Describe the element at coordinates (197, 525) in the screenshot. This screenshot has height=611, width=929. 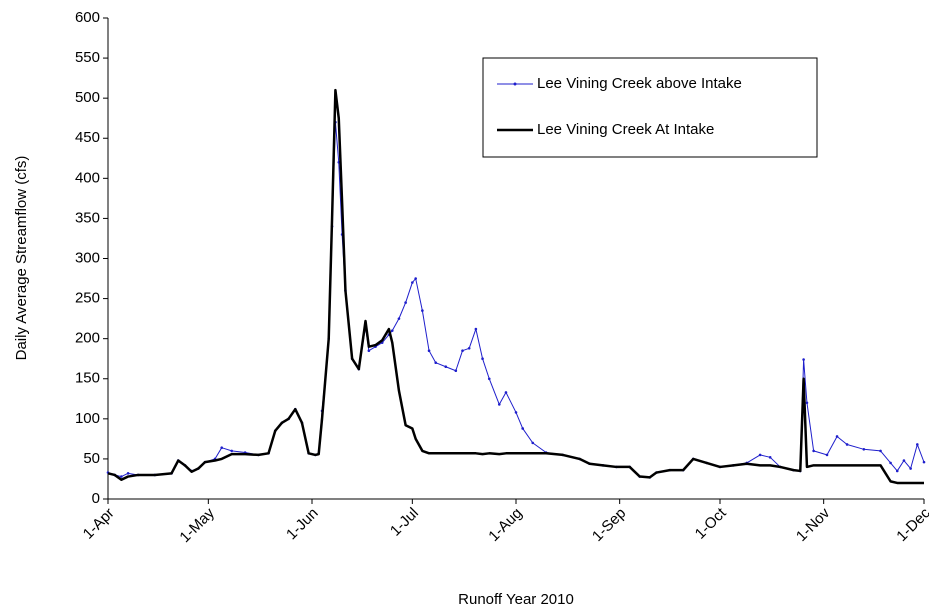
I see `x-tick-label: 1-May` at that location.